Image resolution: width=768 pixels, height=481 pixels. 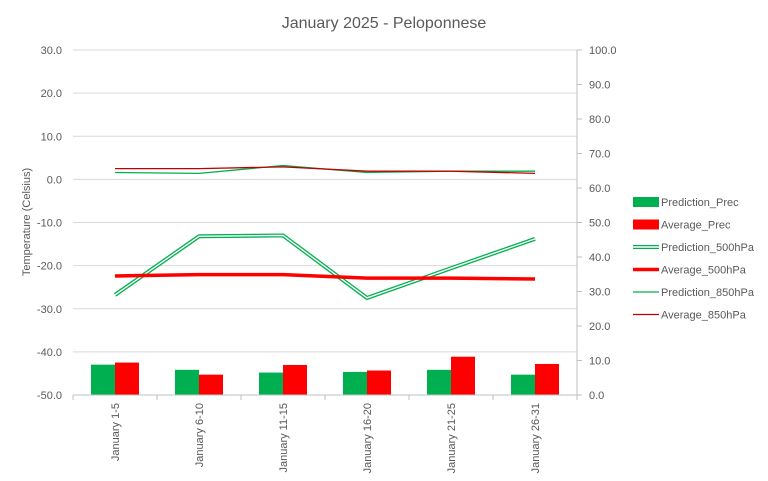 I want to click on left-tick-label: 10.0, so click(x=51, y=137).